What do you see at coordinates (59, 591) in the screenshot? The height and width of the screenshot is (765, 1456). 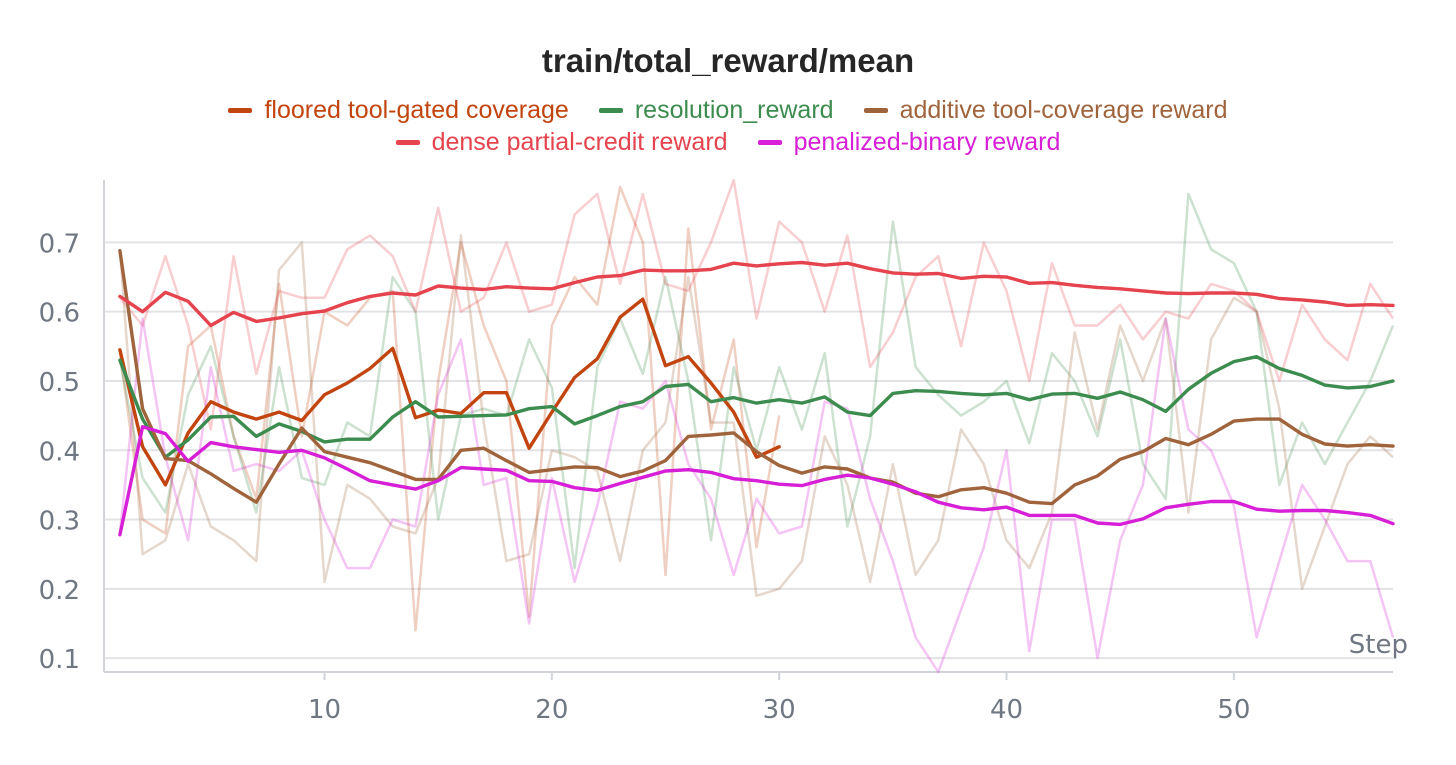 I see `y-tick-label: 0.2` at bounding box center [59, 591].